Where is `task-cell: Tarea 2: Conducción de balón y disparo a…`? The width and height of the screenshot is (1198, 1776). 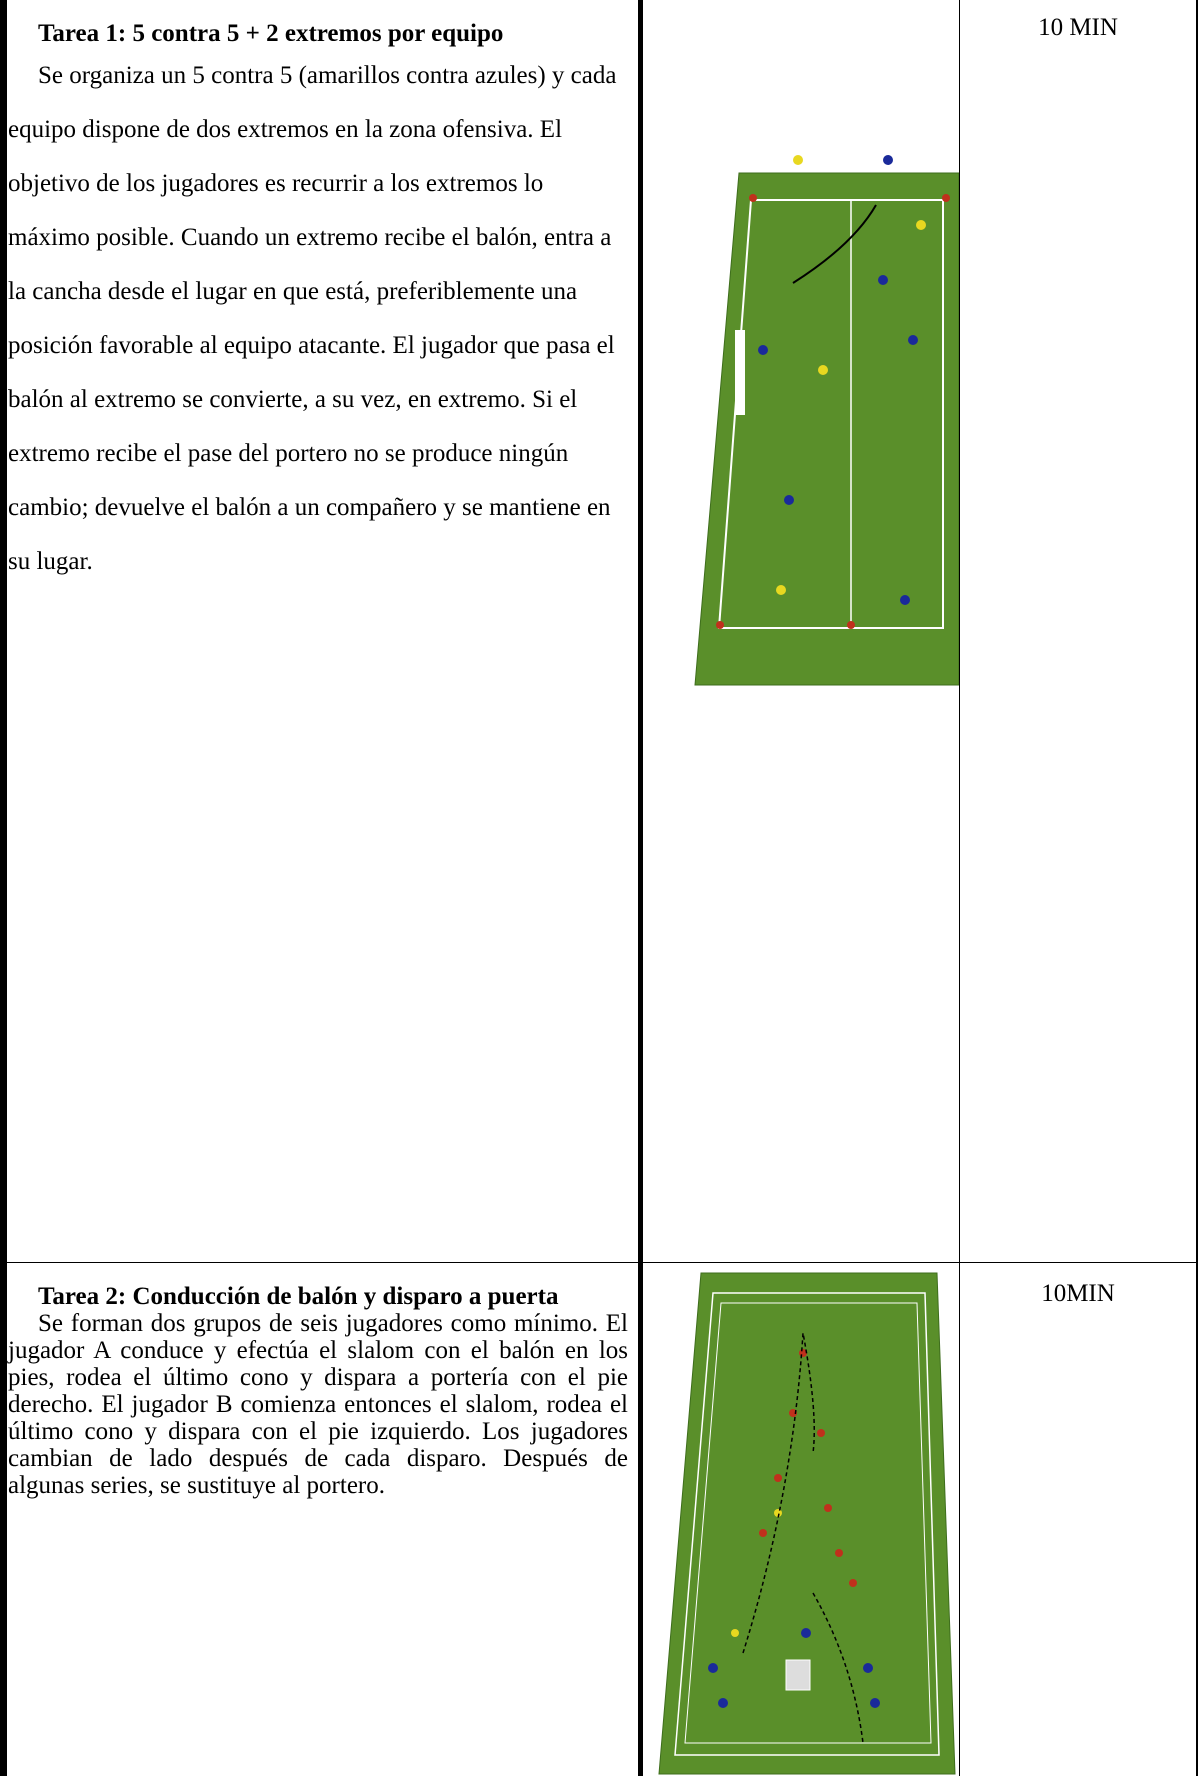 task-cell: Tarea 2: Conducción de balón y disparo a… is located at coordinates (318, 1391).